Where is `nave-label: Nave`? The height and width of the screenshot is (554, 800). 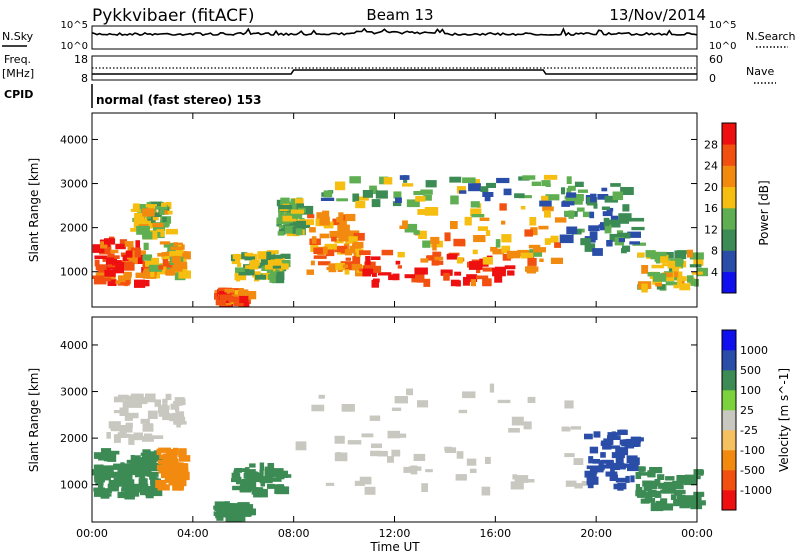 nave-label: Nave is located at coordinates (760, 71).